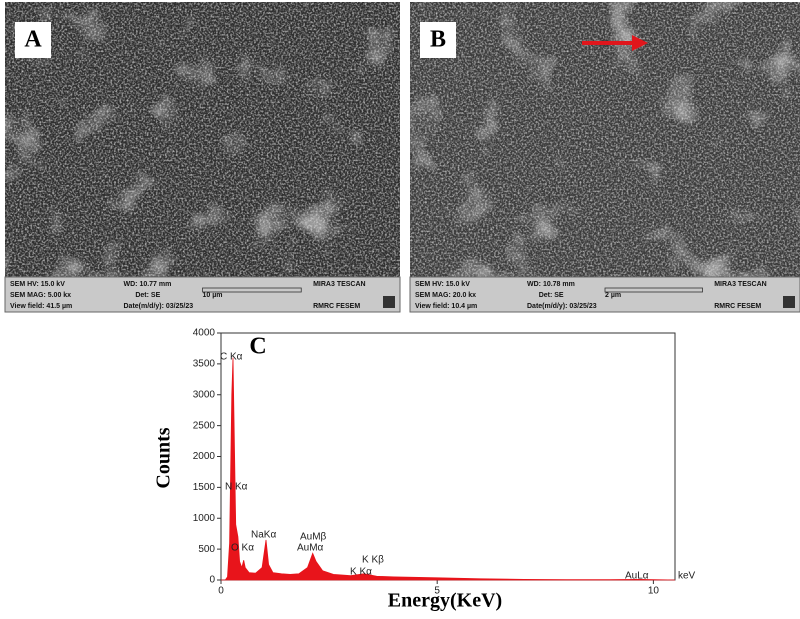 The height and width of the screenshot is (619, 800). Describe the element at coordinates (213, 295) in the screenshot. I see `info-text: 10 µm` at that location.